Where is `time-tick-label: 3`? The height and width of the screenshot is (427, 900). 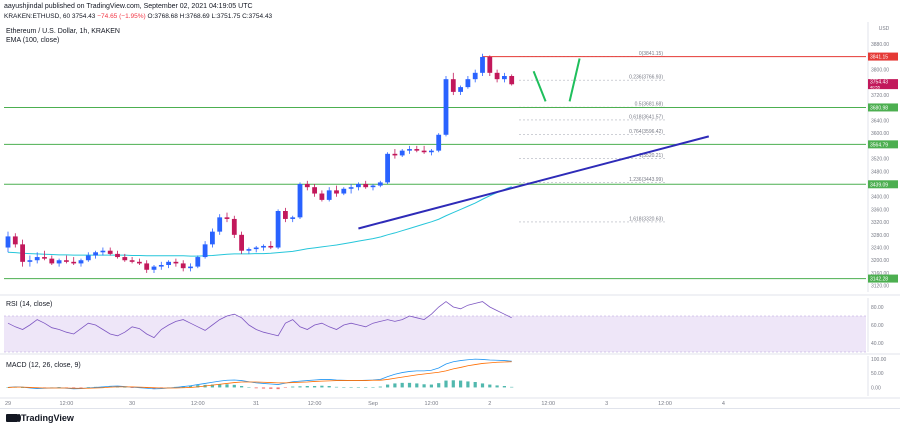 time-tick-label: 3 is located at coordinates (606, 404).